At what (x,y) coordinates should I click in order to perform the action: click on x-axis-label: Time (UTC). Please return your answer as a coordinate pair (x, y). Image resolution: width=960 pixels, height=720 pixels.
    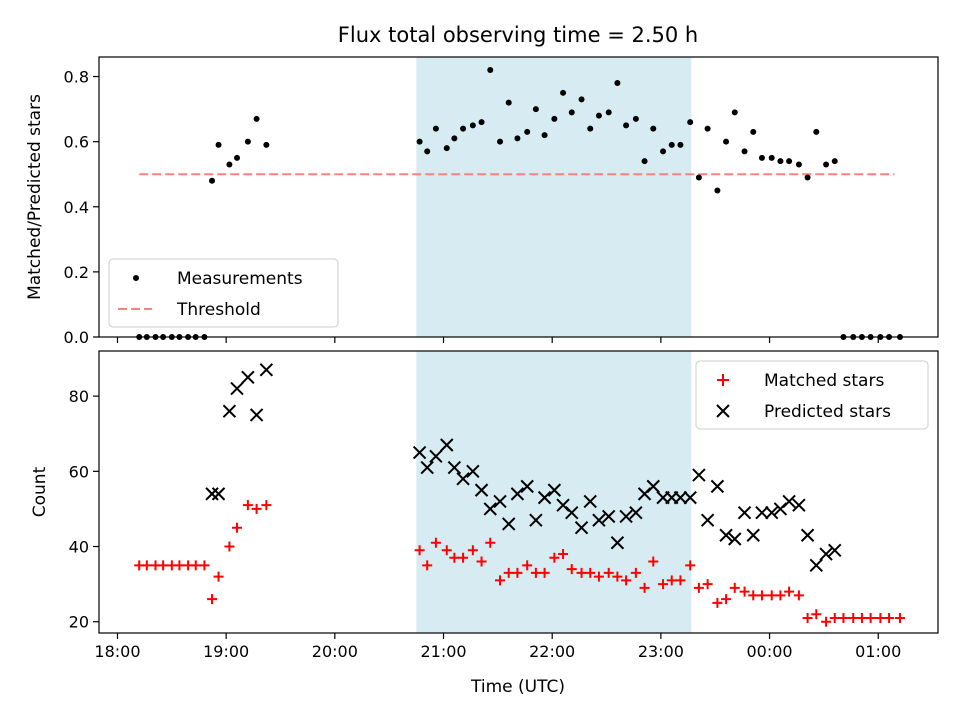
    Looking at the image, I should click on (517, 687).